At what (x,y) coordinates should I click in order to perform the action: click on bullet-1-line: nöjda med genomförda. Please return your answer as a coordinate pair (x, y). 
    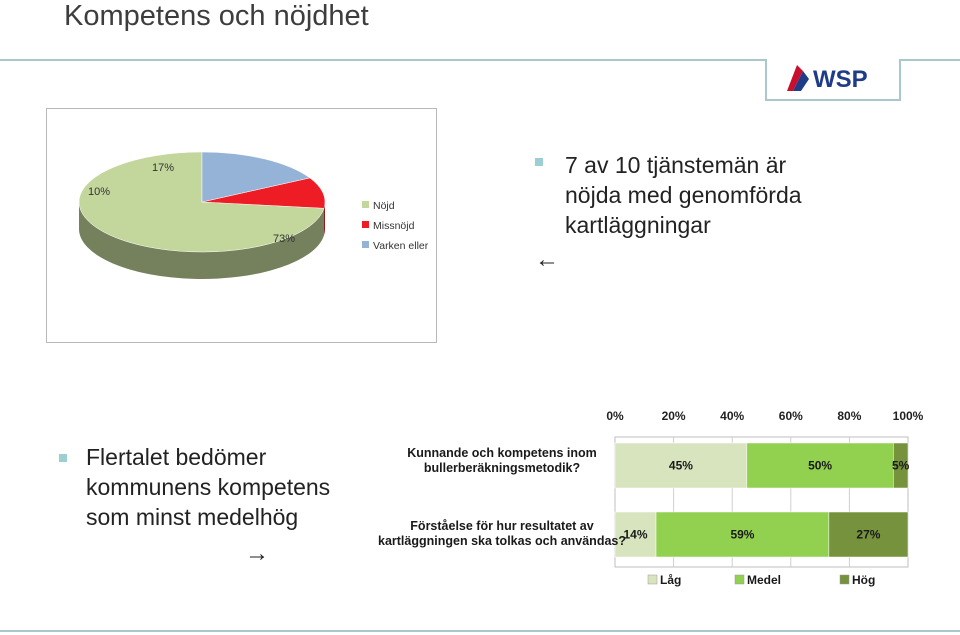
    Looking at the image, I should click on (683, 195).